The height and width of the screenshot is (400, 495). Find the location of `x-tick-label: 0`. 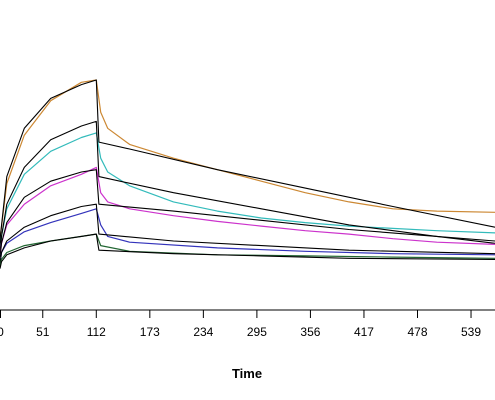

x-tick-label: 0 is located at coordinates (2, 332).